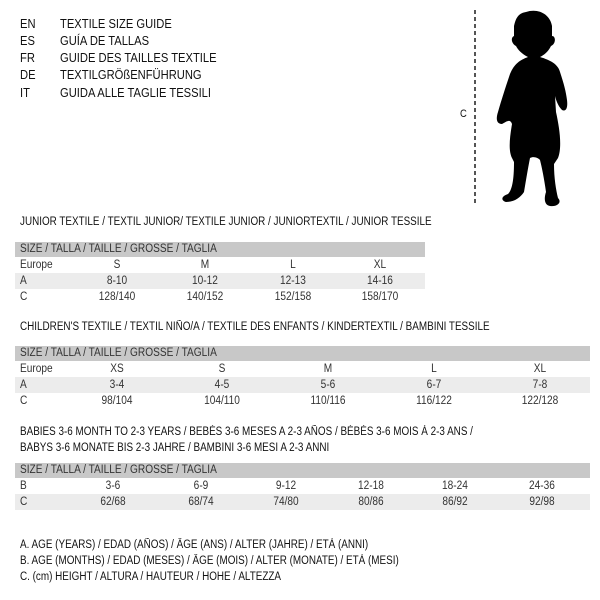 This screenshot has width=600, height=600. I want to click on table-cell: 62/68, so click(113, 502).